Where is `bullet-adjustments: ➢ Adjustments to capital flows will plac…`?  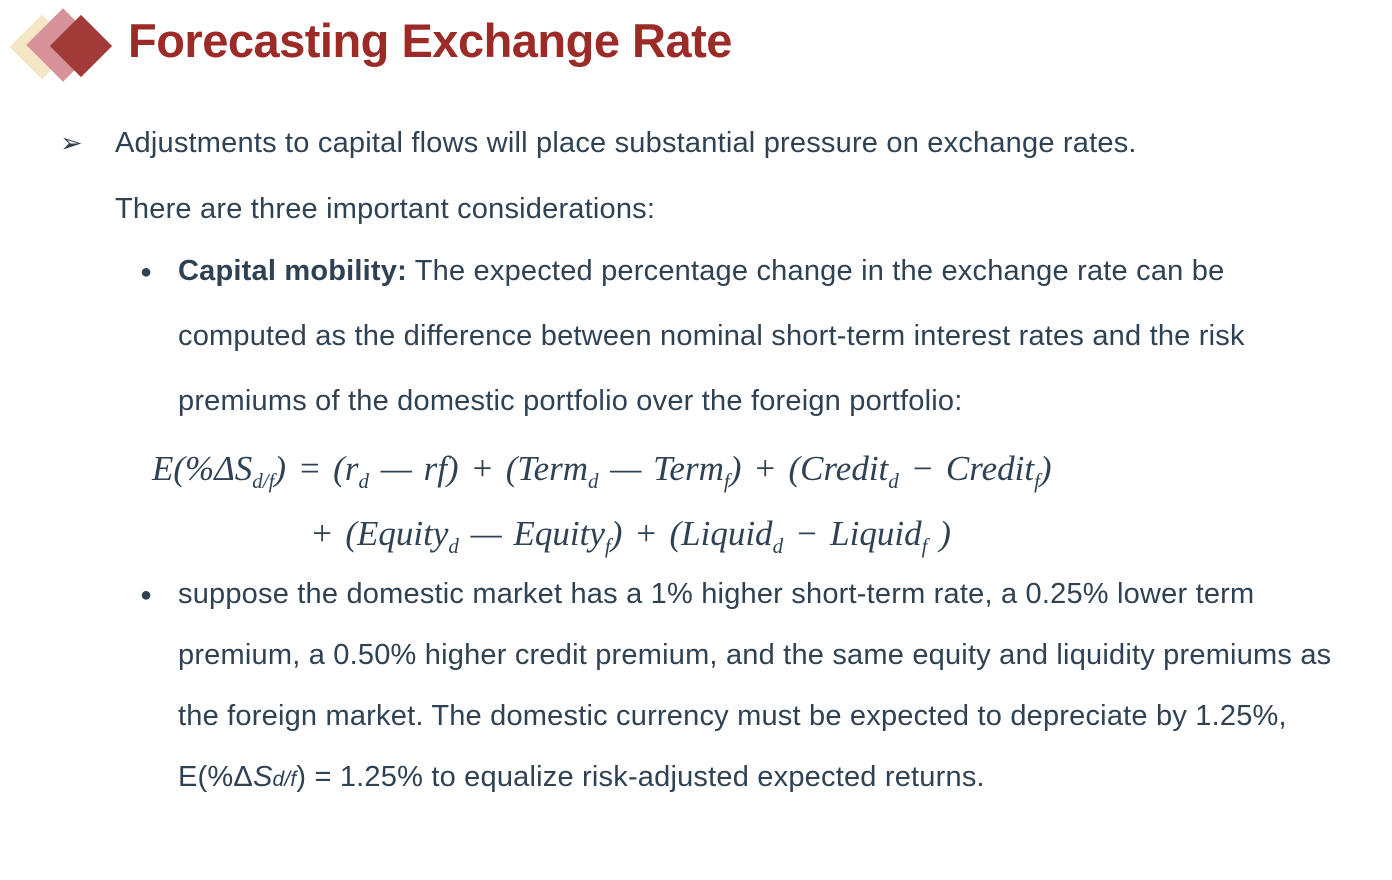 bullet-adjustments: ➢ Adjustments to capital flows will plac… is located at coordinates (702, 176).